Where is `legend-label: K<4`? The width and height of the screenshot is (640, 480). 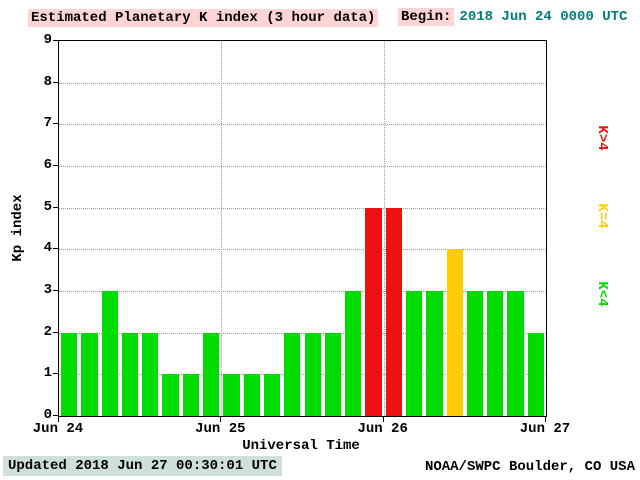 legend-label: K<4 is located at coordinates (602, 294).